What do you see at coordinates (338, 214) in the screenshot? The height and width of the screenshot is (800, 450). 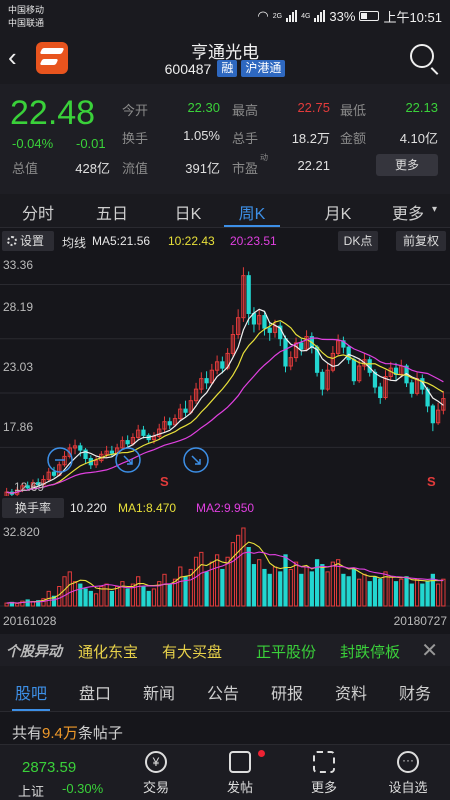 I see `tab-monthly-k: 月K` at bounding box center [338, 214].